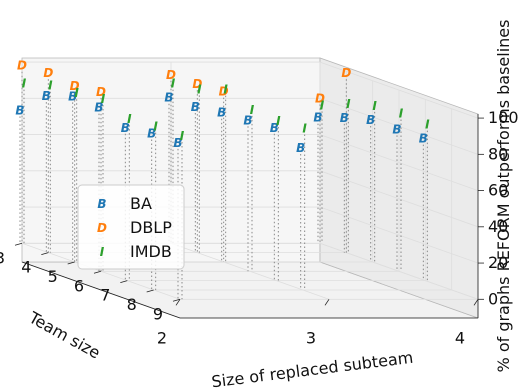 This screenshot has height=391, width=518. I want to click on z-tick-label: 60, so click(498, 190).